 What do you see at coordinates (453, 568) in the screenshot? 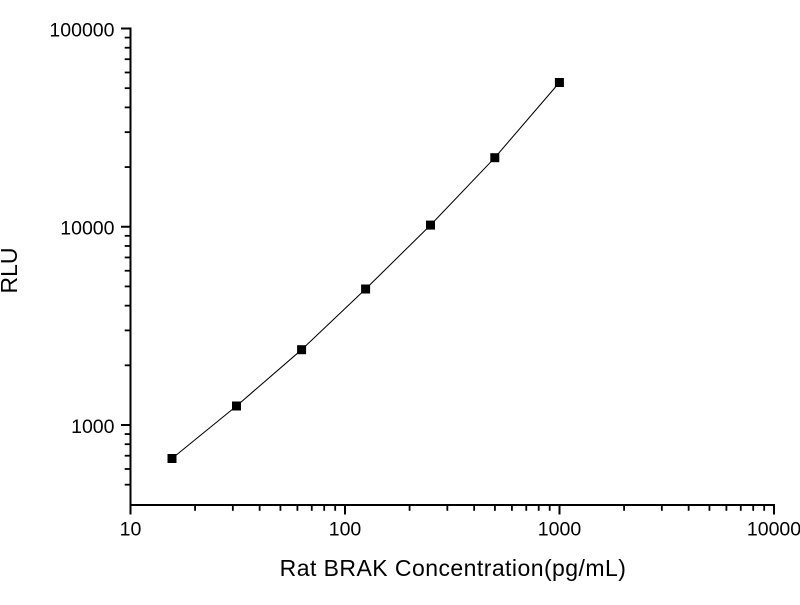
I see `svg-text: Rat BRAK Concentration(pg/mL)` at bounding box center [453, 568].